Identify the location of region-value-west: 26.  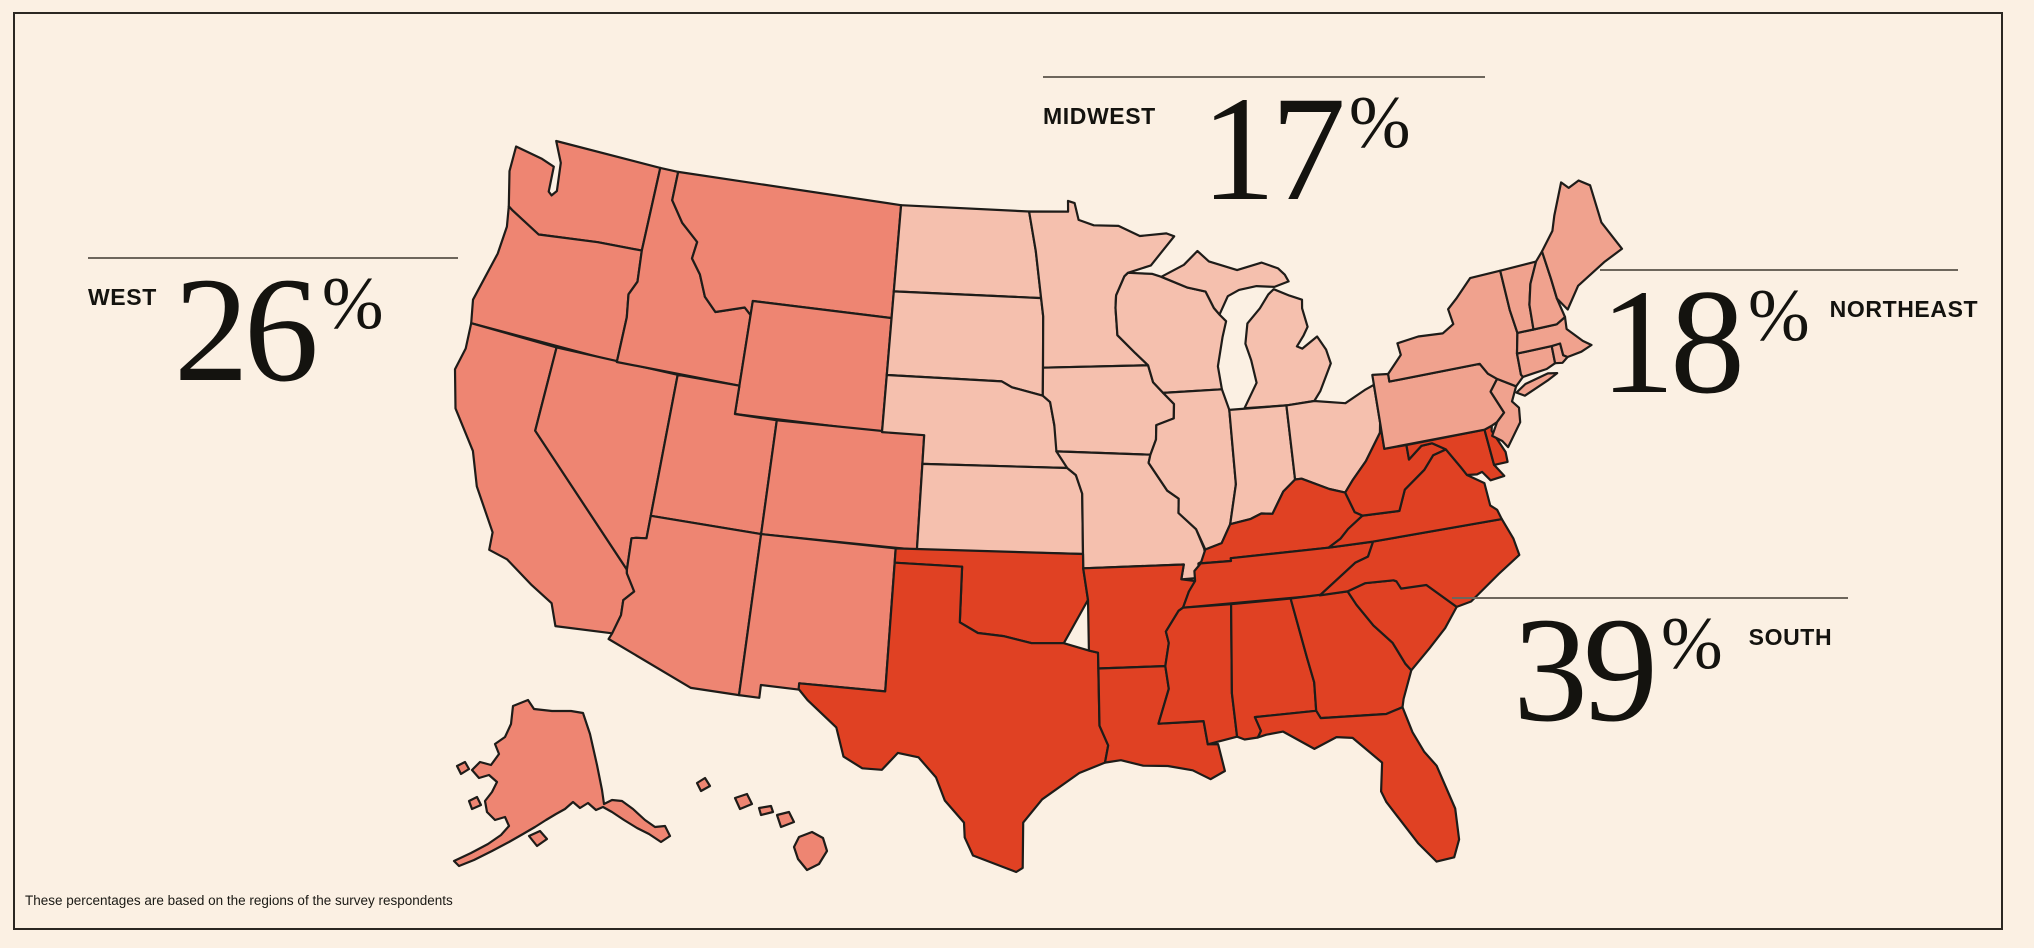
(246, 330).